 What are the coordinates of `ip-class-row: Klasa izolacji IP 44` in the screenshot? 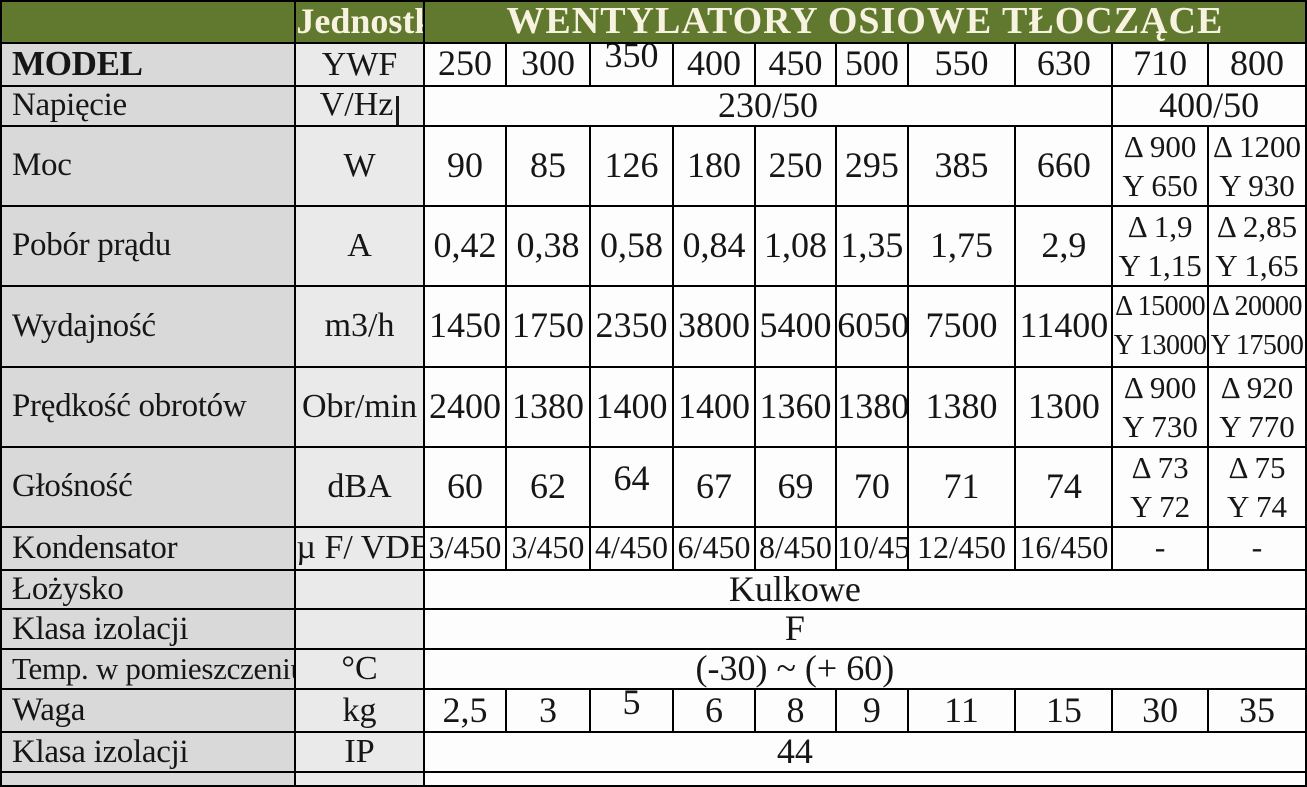 It's located at (653, 752).